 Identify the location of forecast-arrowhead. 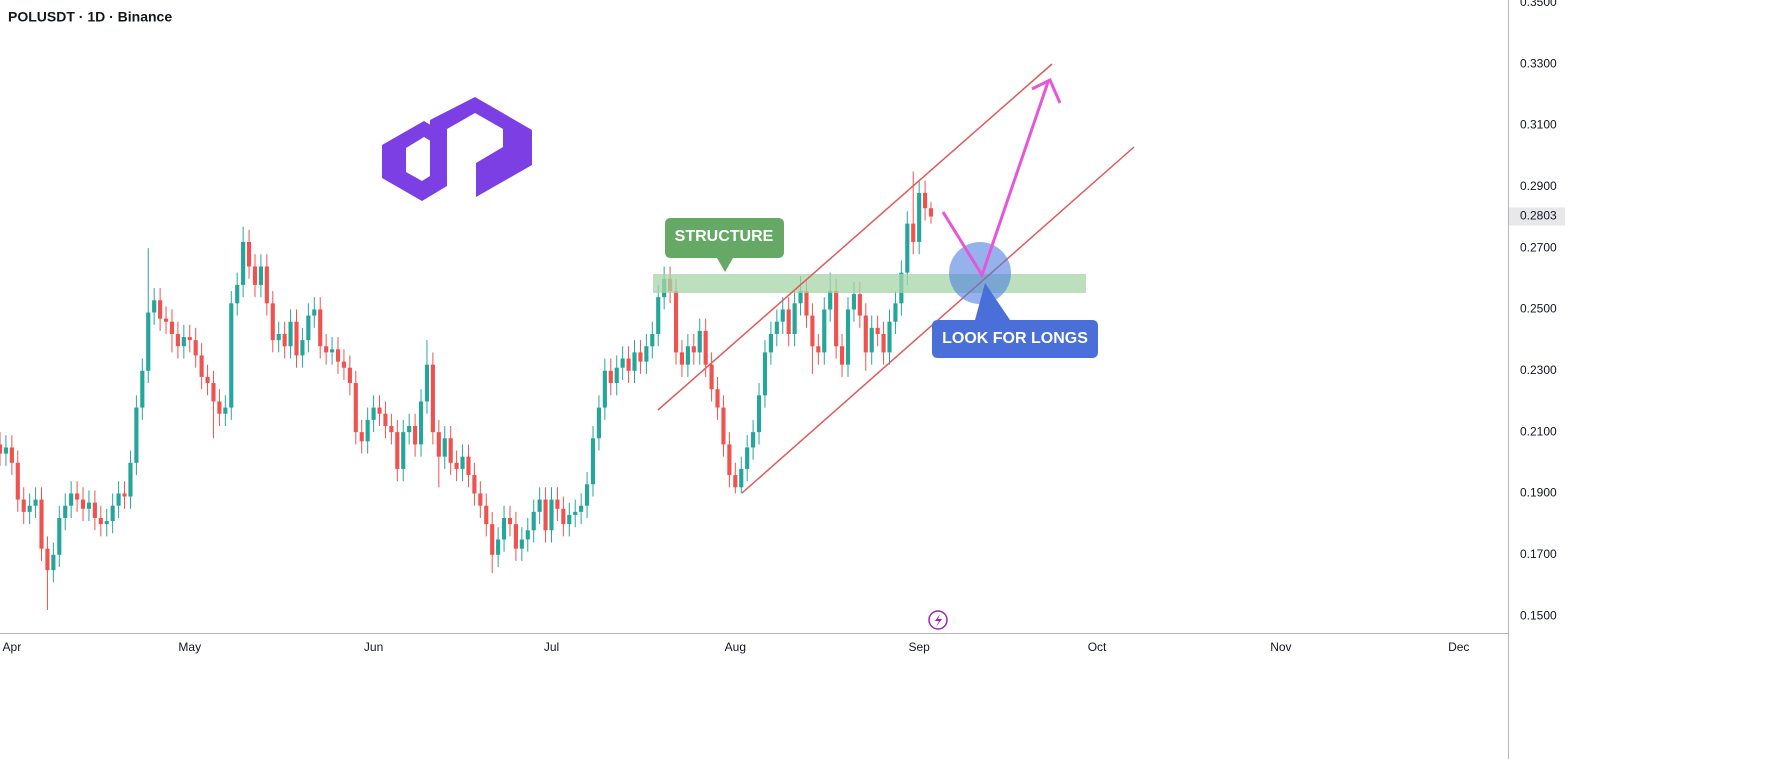
(1046, 90).